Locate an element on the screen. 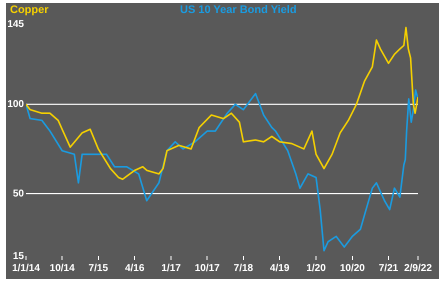 The width and height of the screenshot is (445, 282). x-tick-label: 4/19 is located at coordinates (280, 268).